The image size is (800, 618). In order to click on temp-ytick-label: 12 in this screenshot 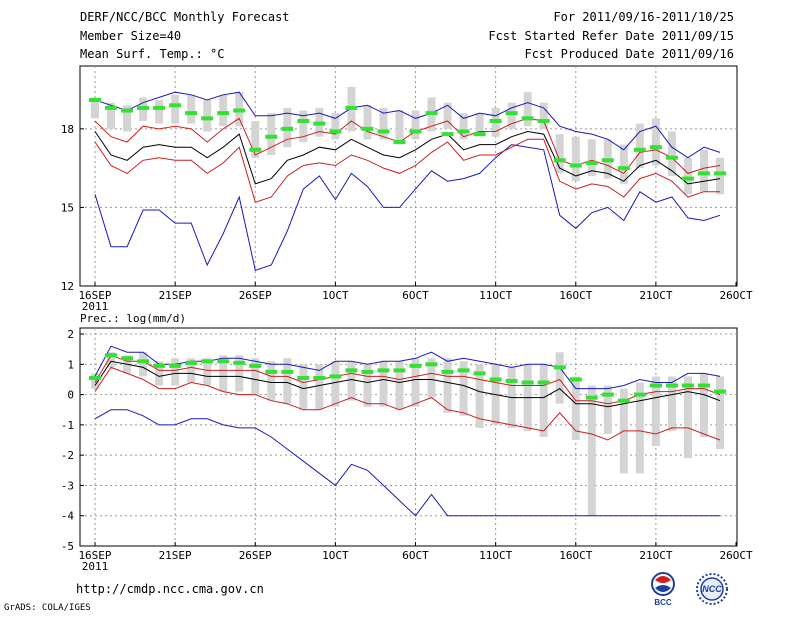, I will do `click(67, 286)`.